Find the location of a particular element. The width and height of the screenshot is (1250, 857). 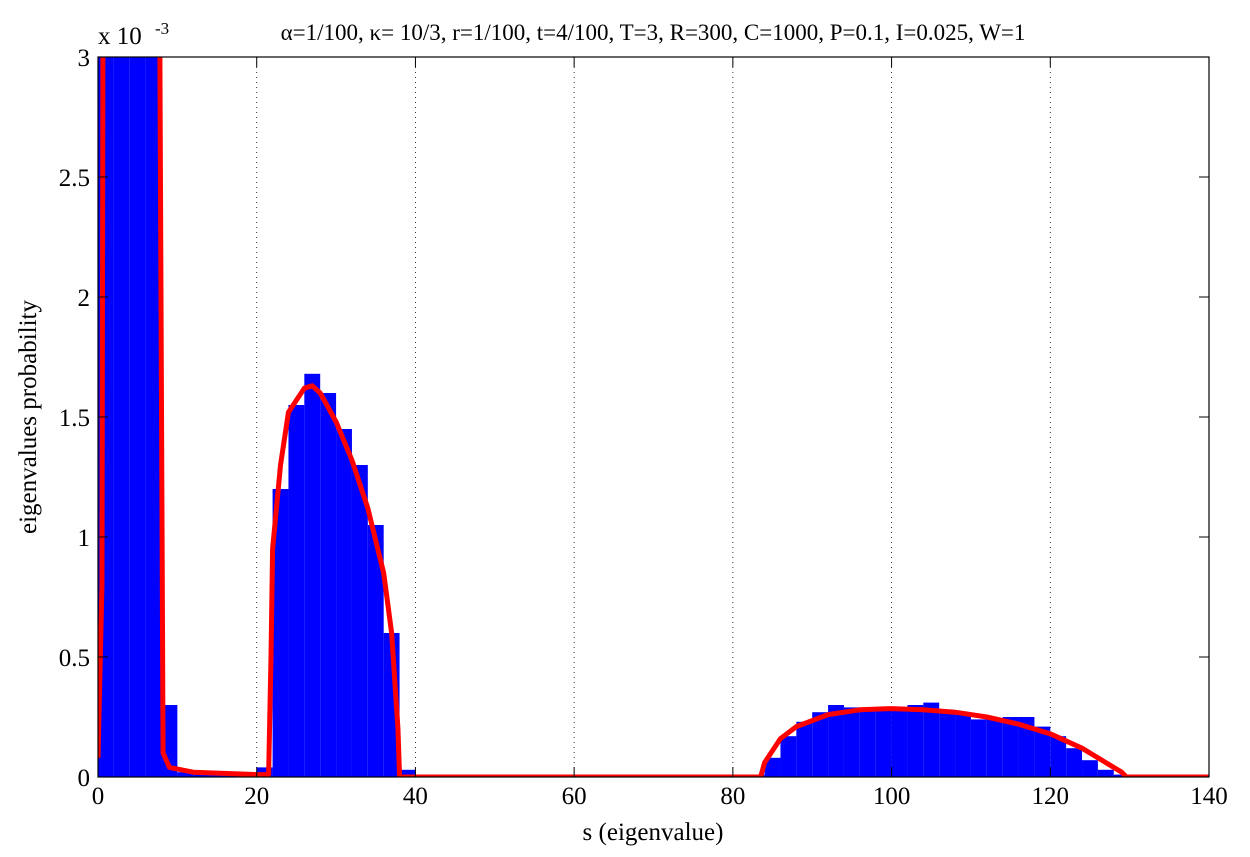

x-tick-label: 20 is located at coordinates (256, 796).